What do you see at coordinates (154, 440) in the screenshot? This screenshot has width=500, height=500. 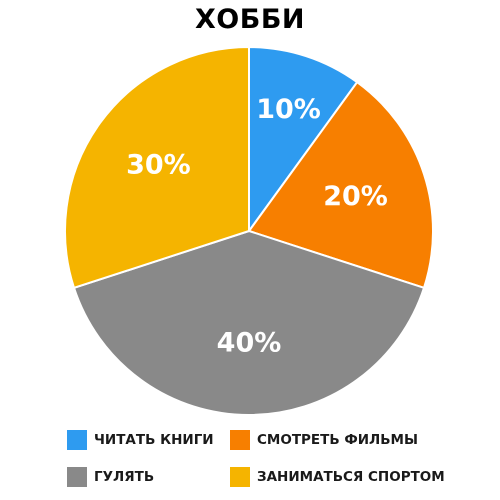 I see `legend-label-books: ЧИТАТЬ КНИГИ` at bounding box center [154, 440].